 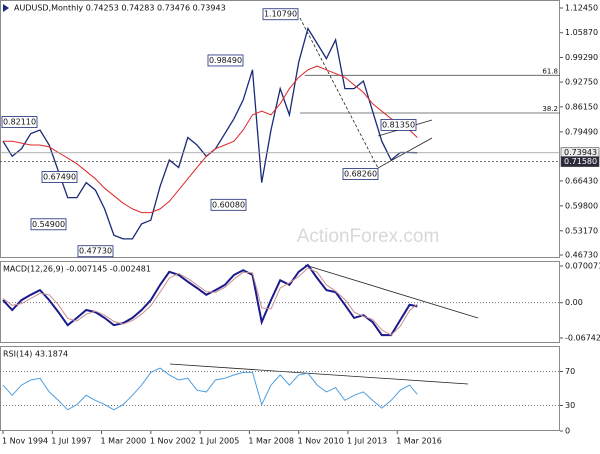 I want to click on macd-trend-line, so click(x=391, y=291).